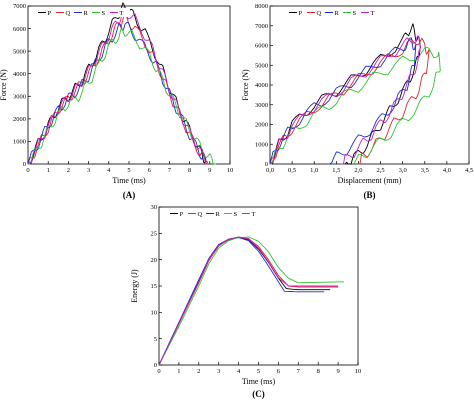  Describe the element at coordinates (88, 170) in the screenshot. I see `chart-a-x-tick-label: 3` at that location.